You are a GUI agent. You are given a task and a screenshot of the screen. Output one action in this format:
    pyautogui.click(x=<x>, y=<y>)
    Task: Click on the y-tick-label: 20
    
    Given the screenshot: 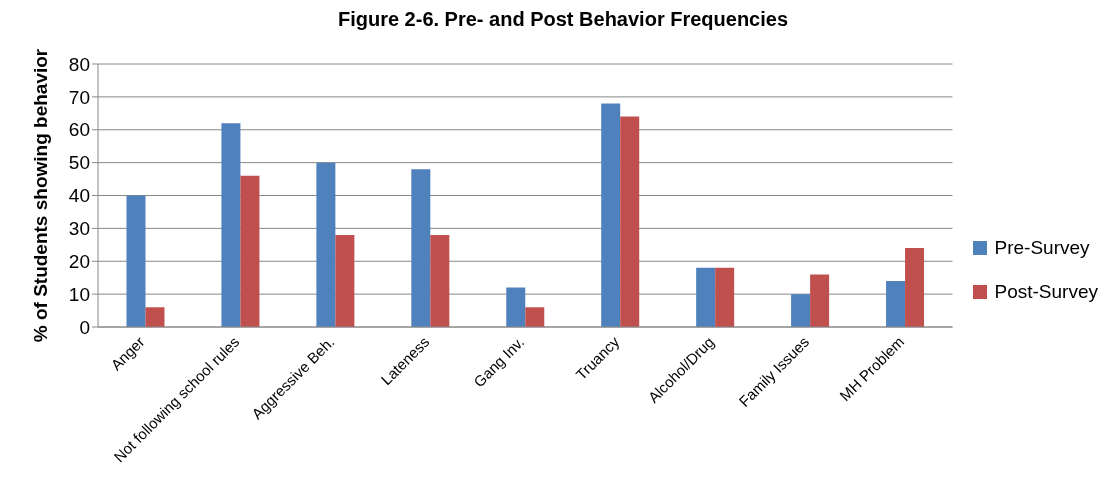 What is the action you would take?
    pyautogui.click(x=79, y=261)
    